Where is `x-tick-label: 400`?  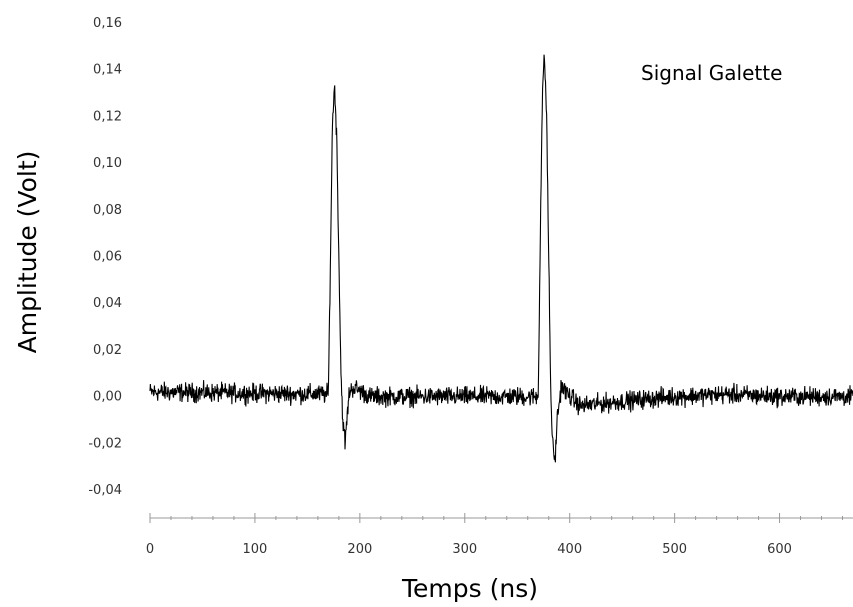
x-tick-label: 400 is located at coordinates (569, 549).